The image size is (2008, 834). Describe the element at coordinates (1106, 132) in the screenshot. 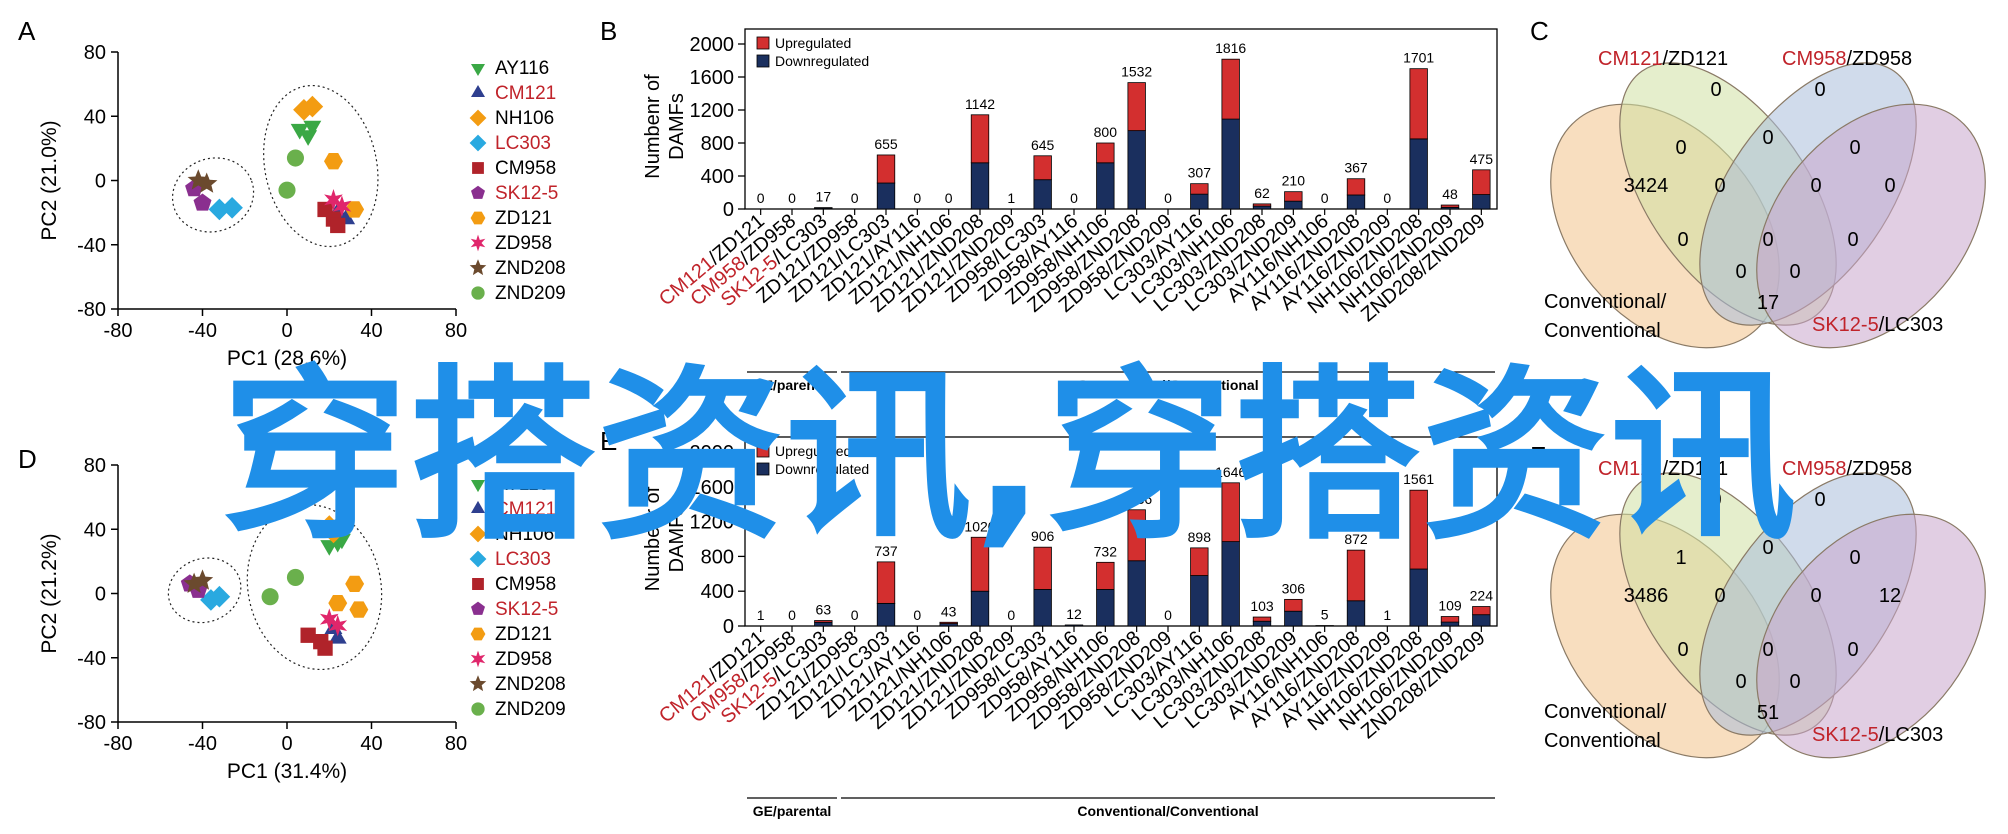

I see `bar-total-label: 800` at that location.